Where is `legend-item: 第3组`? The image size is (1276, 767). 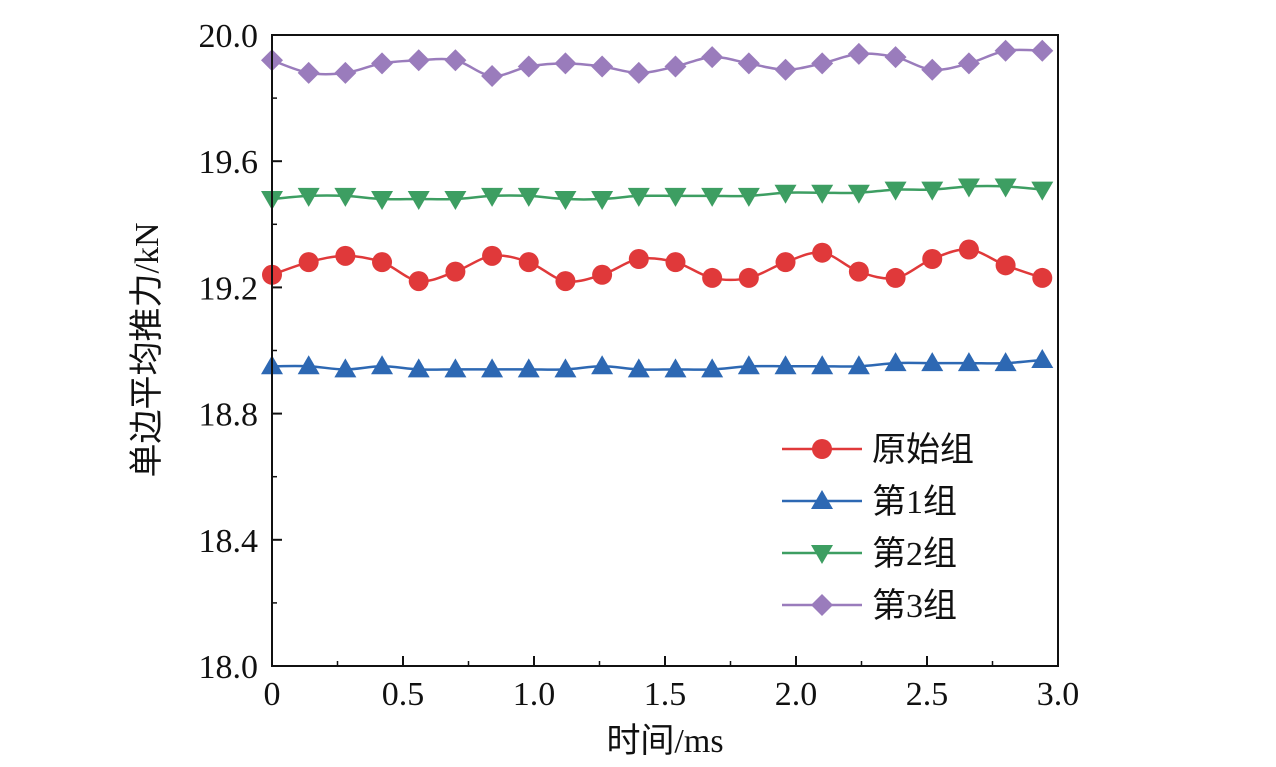
legend-item: 第3组 is located at coordinates (869, 606).